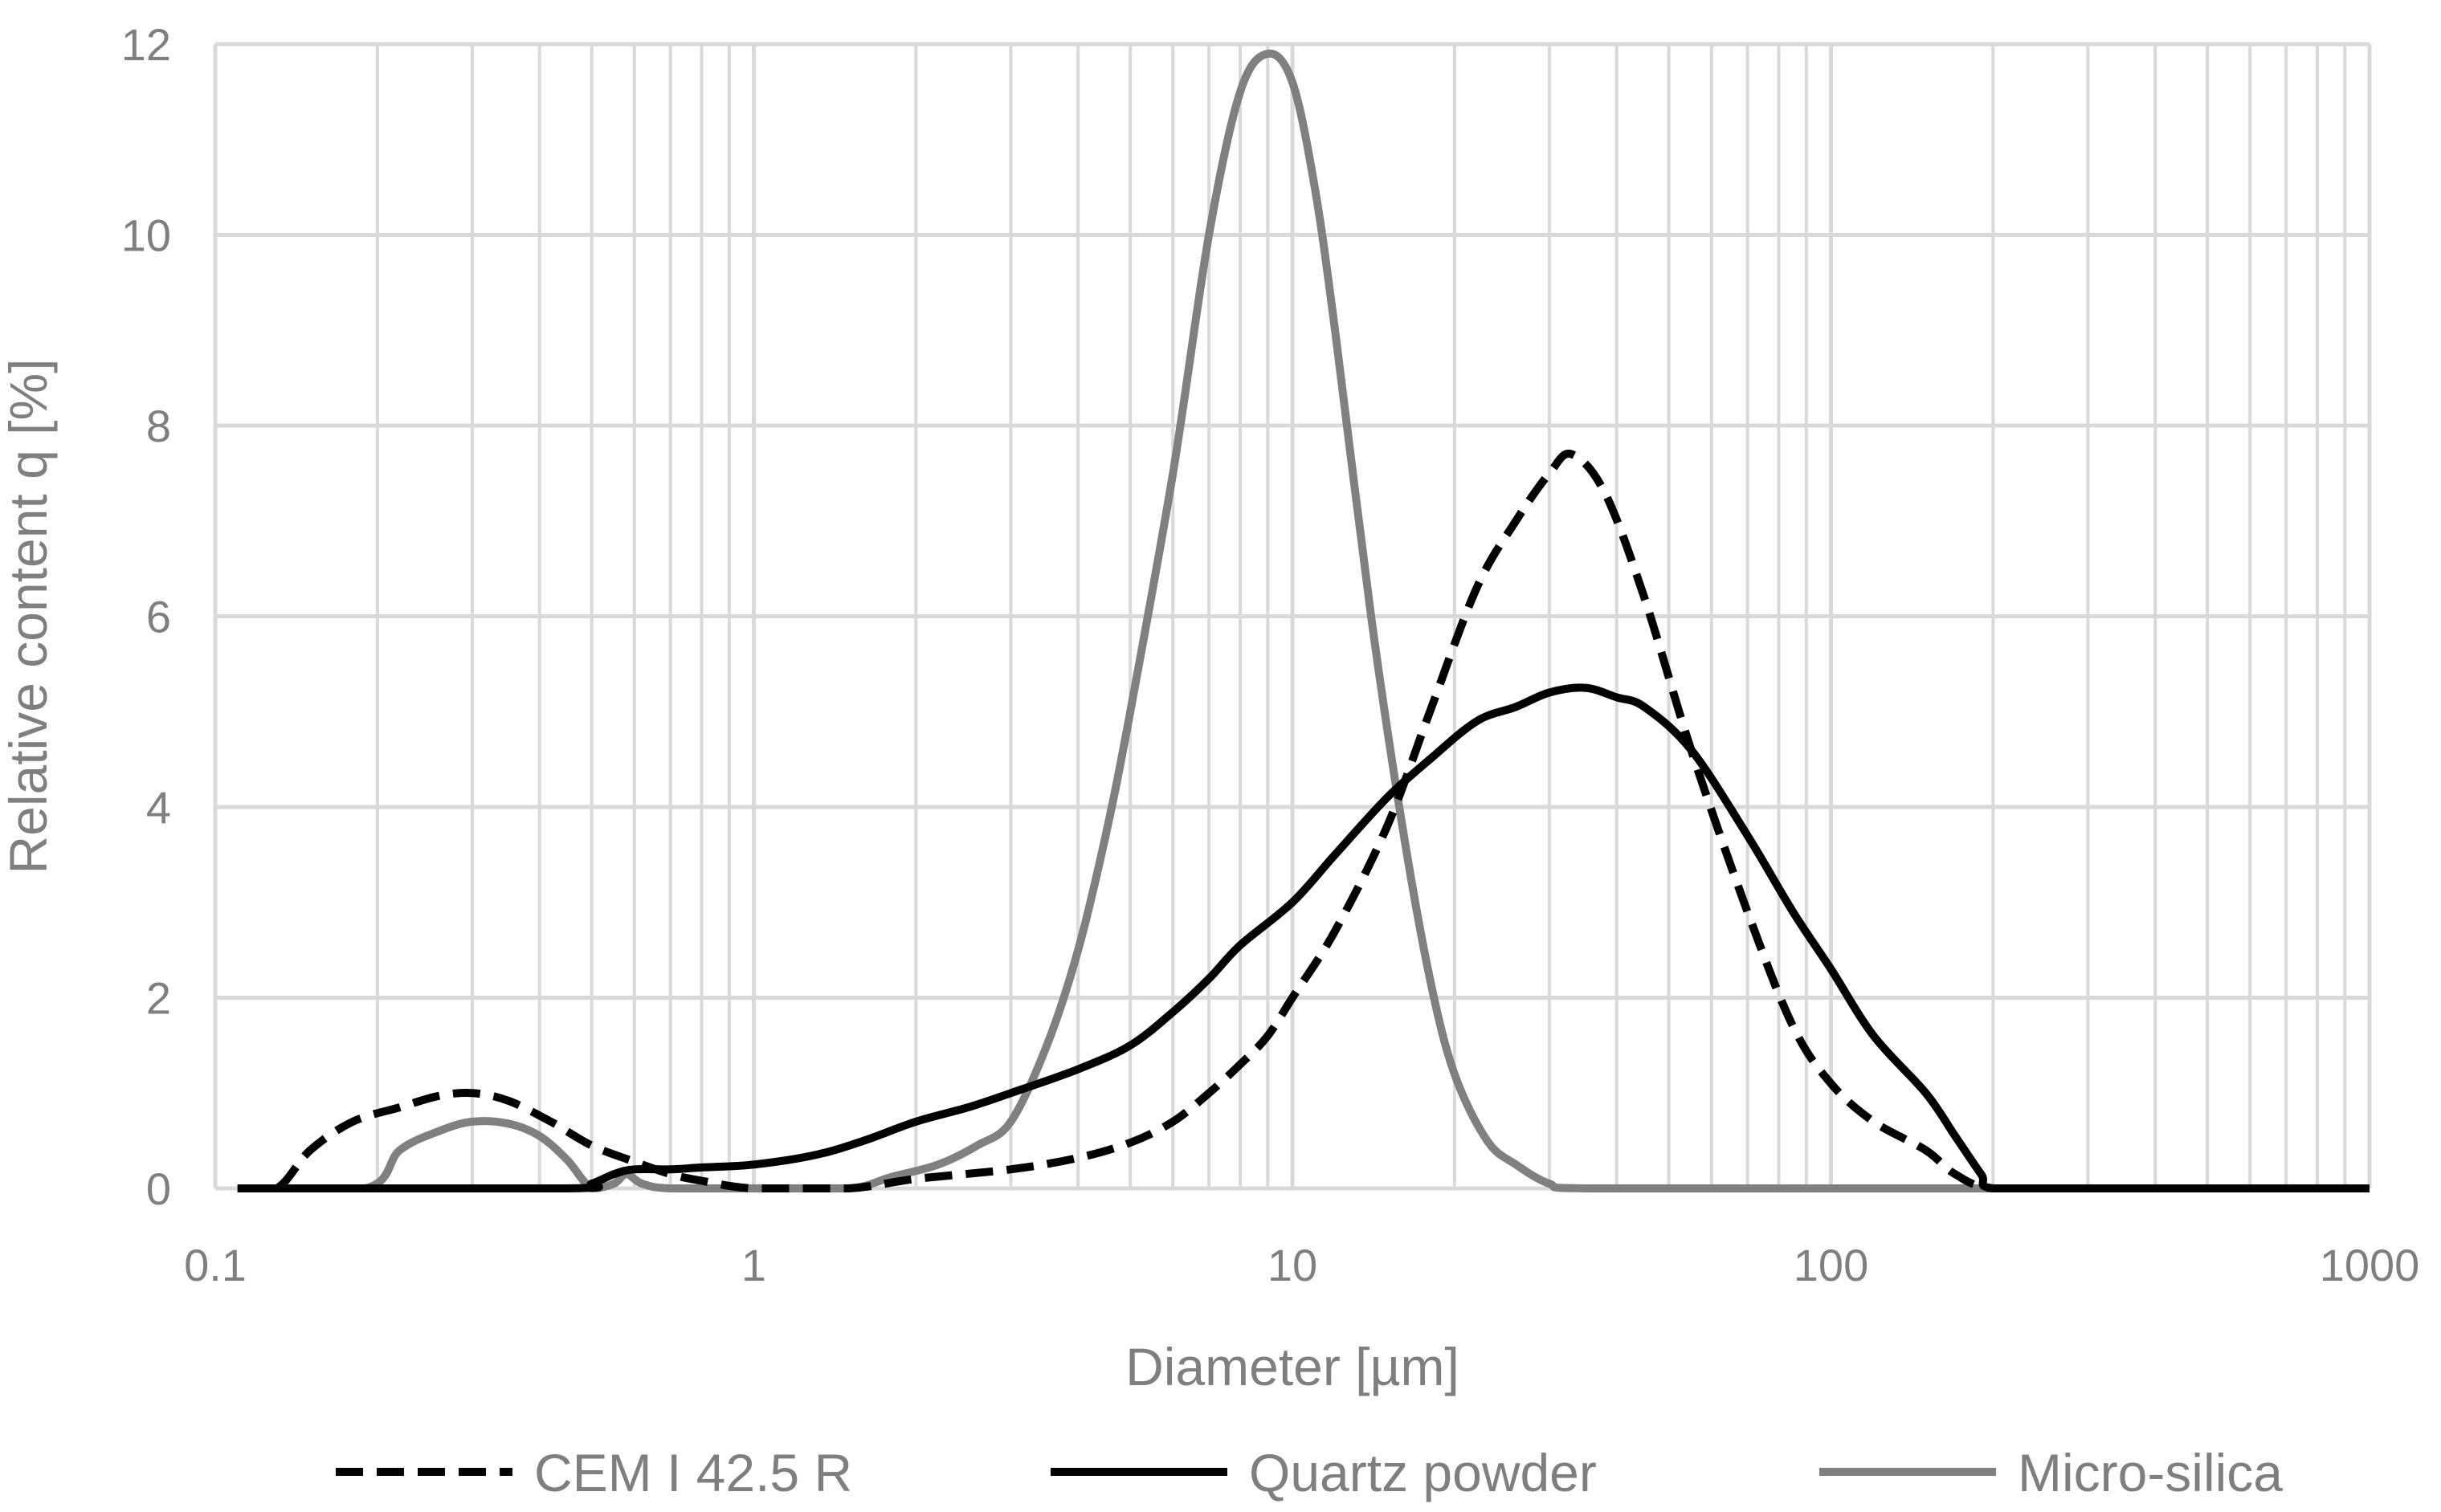 The image size is (2441, 1512). I want to click on legend: CEM I 42.5 R Quartz powder Micro-silica, so click(1310, 1472).